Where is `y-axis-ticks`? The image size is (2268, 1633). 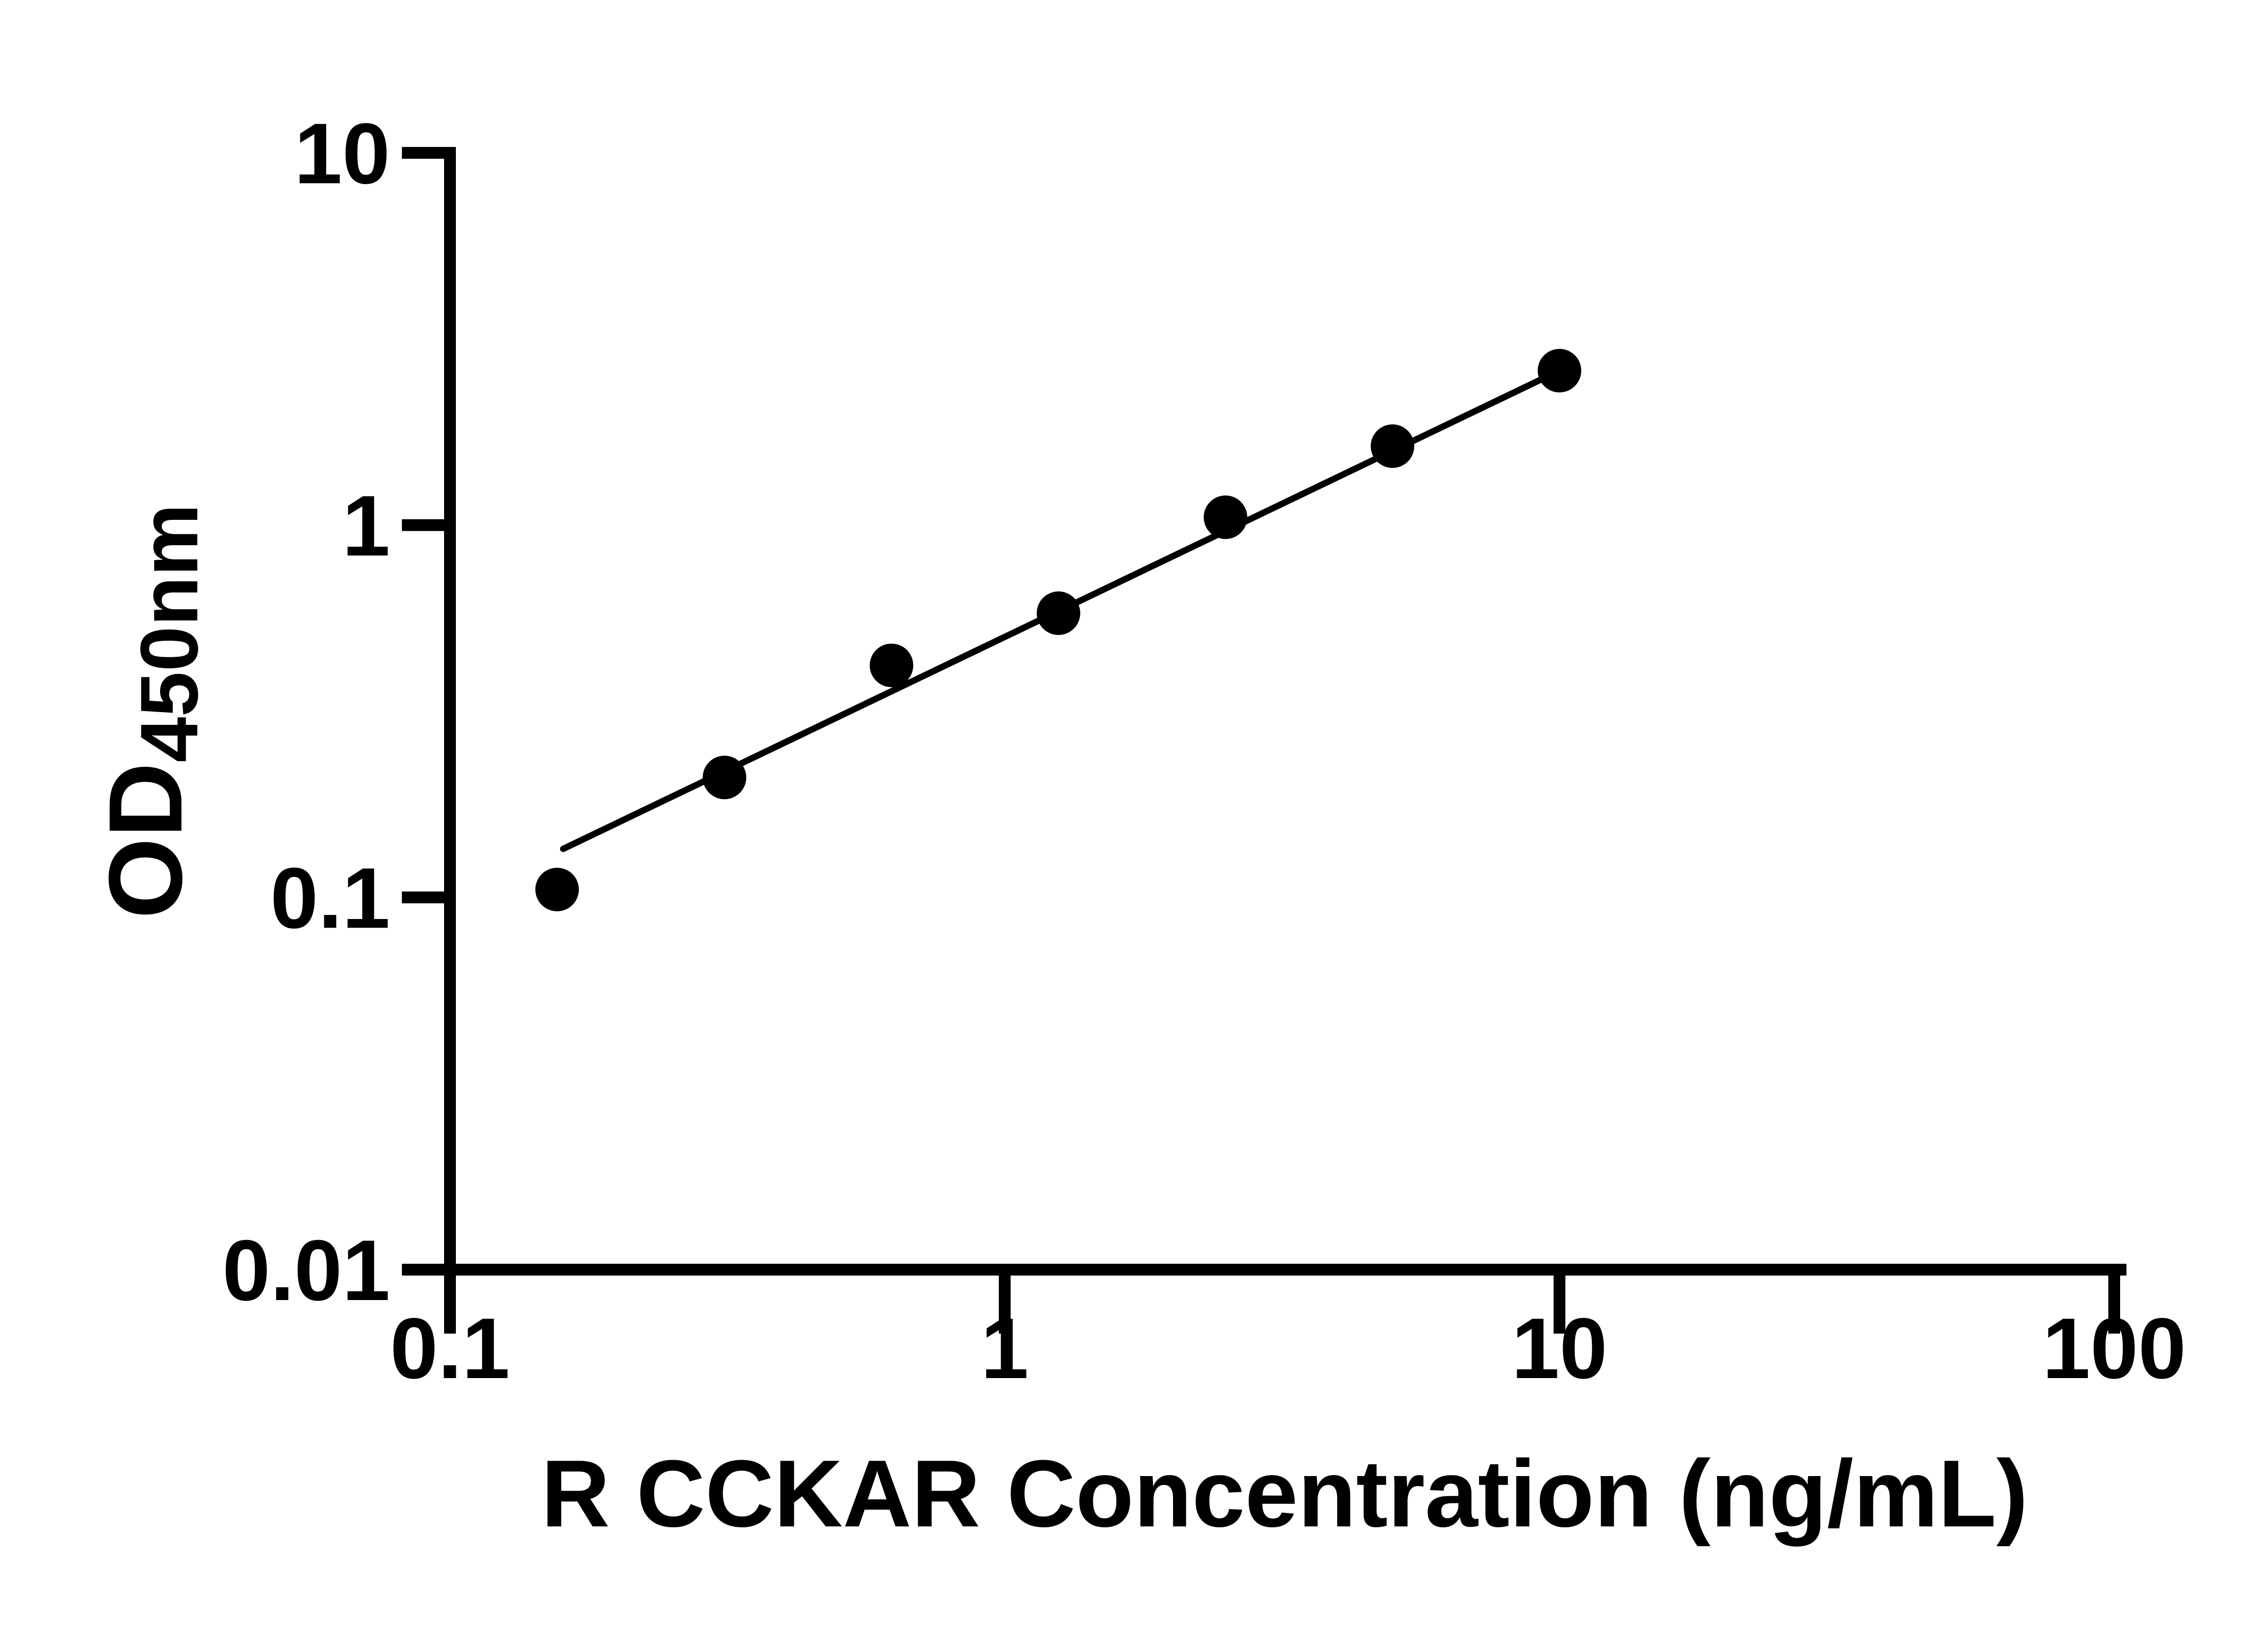 y-axis-ticks is located at coordinates (429, 711).